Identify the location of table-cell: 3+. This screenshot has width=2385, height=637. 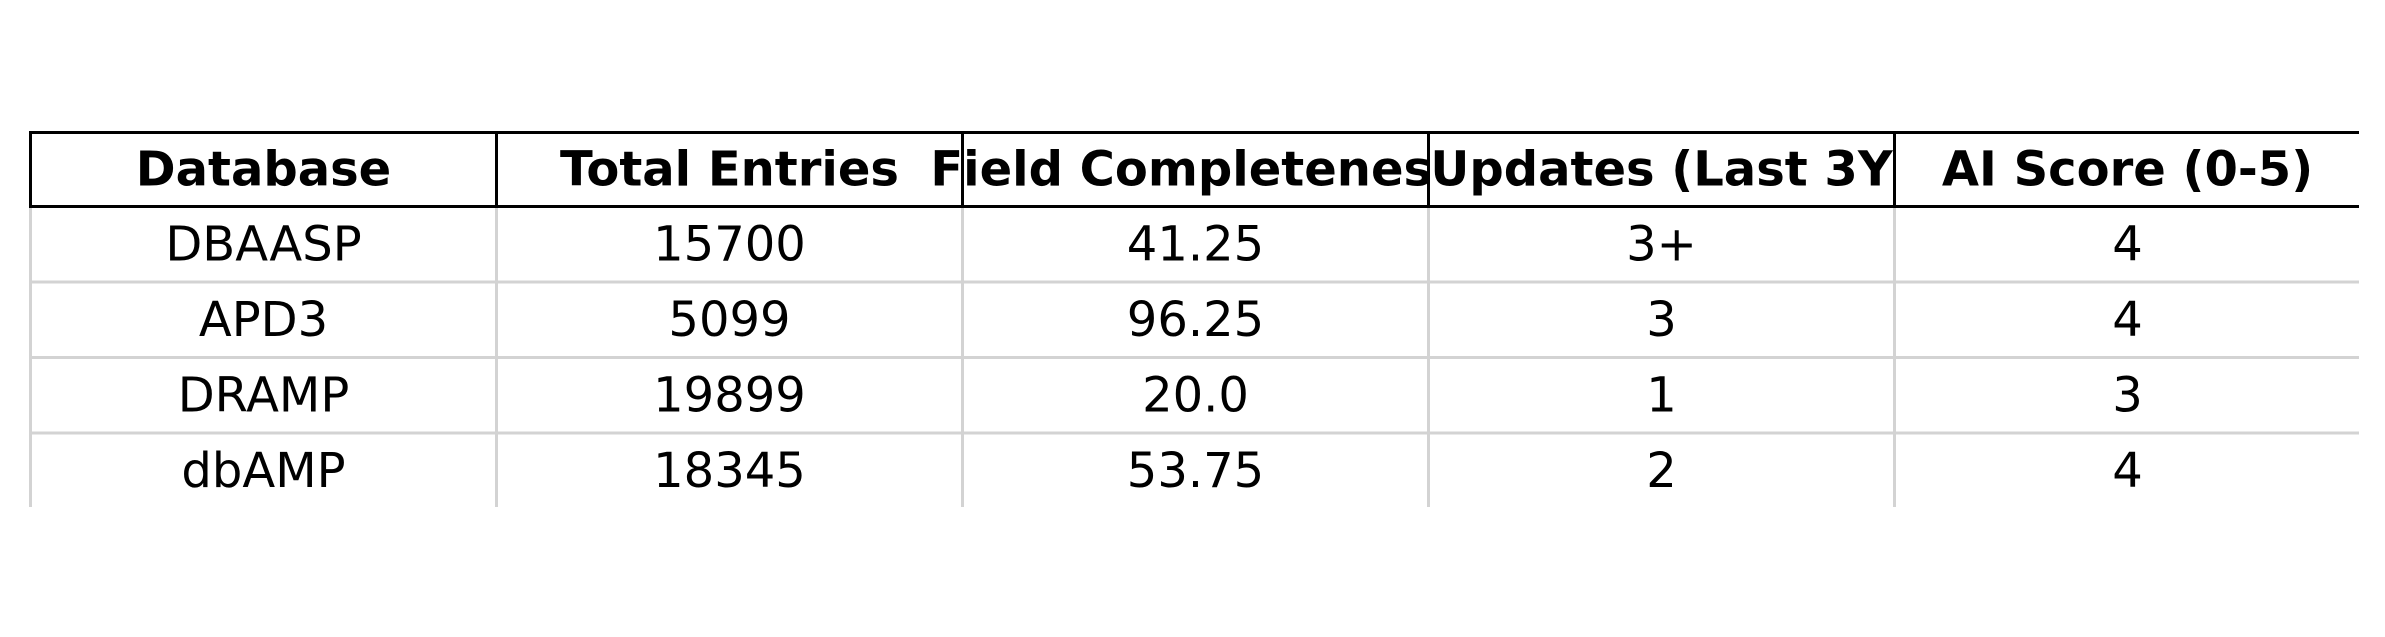
(1661, 244).